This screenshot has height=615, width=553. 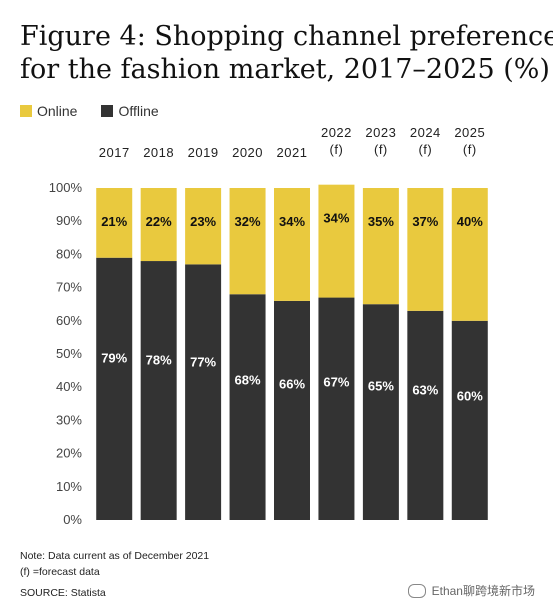 What do you see at coordinates (69, 253) in the screenshot?
I see `y-tick-label: 80%` at bounding box center [69, 253].